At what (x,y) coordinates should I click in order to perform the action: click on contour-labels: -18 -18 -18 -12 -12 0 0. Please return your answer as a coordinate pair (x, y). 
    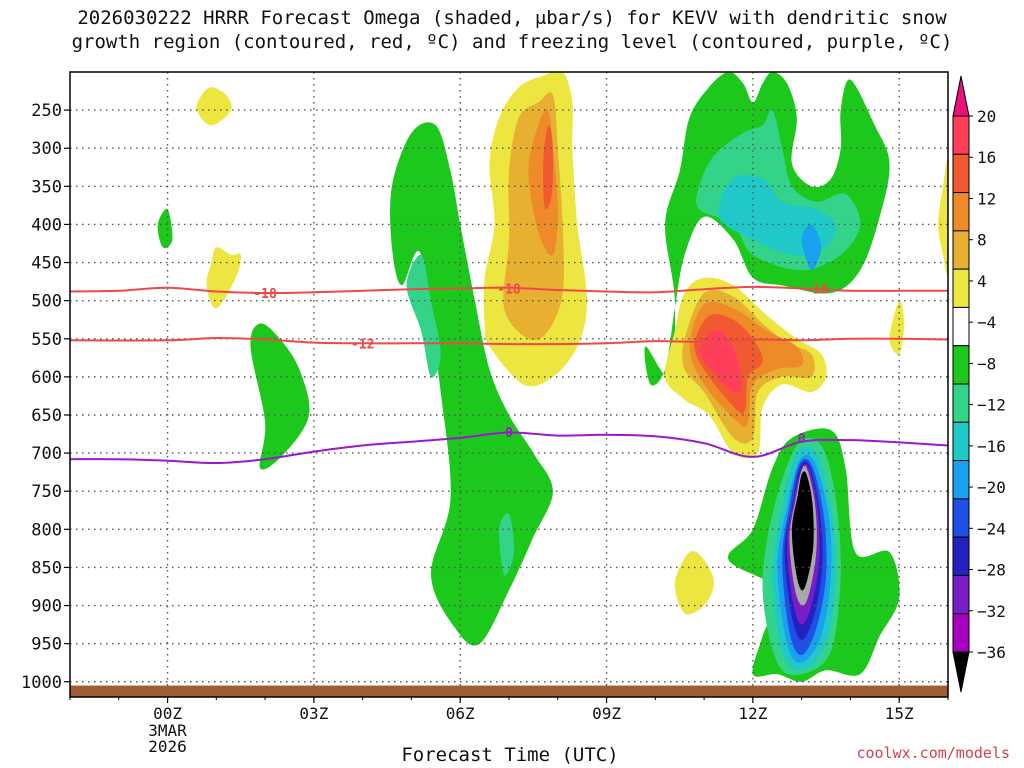
    Looking at the image, I should click on (541, 364).